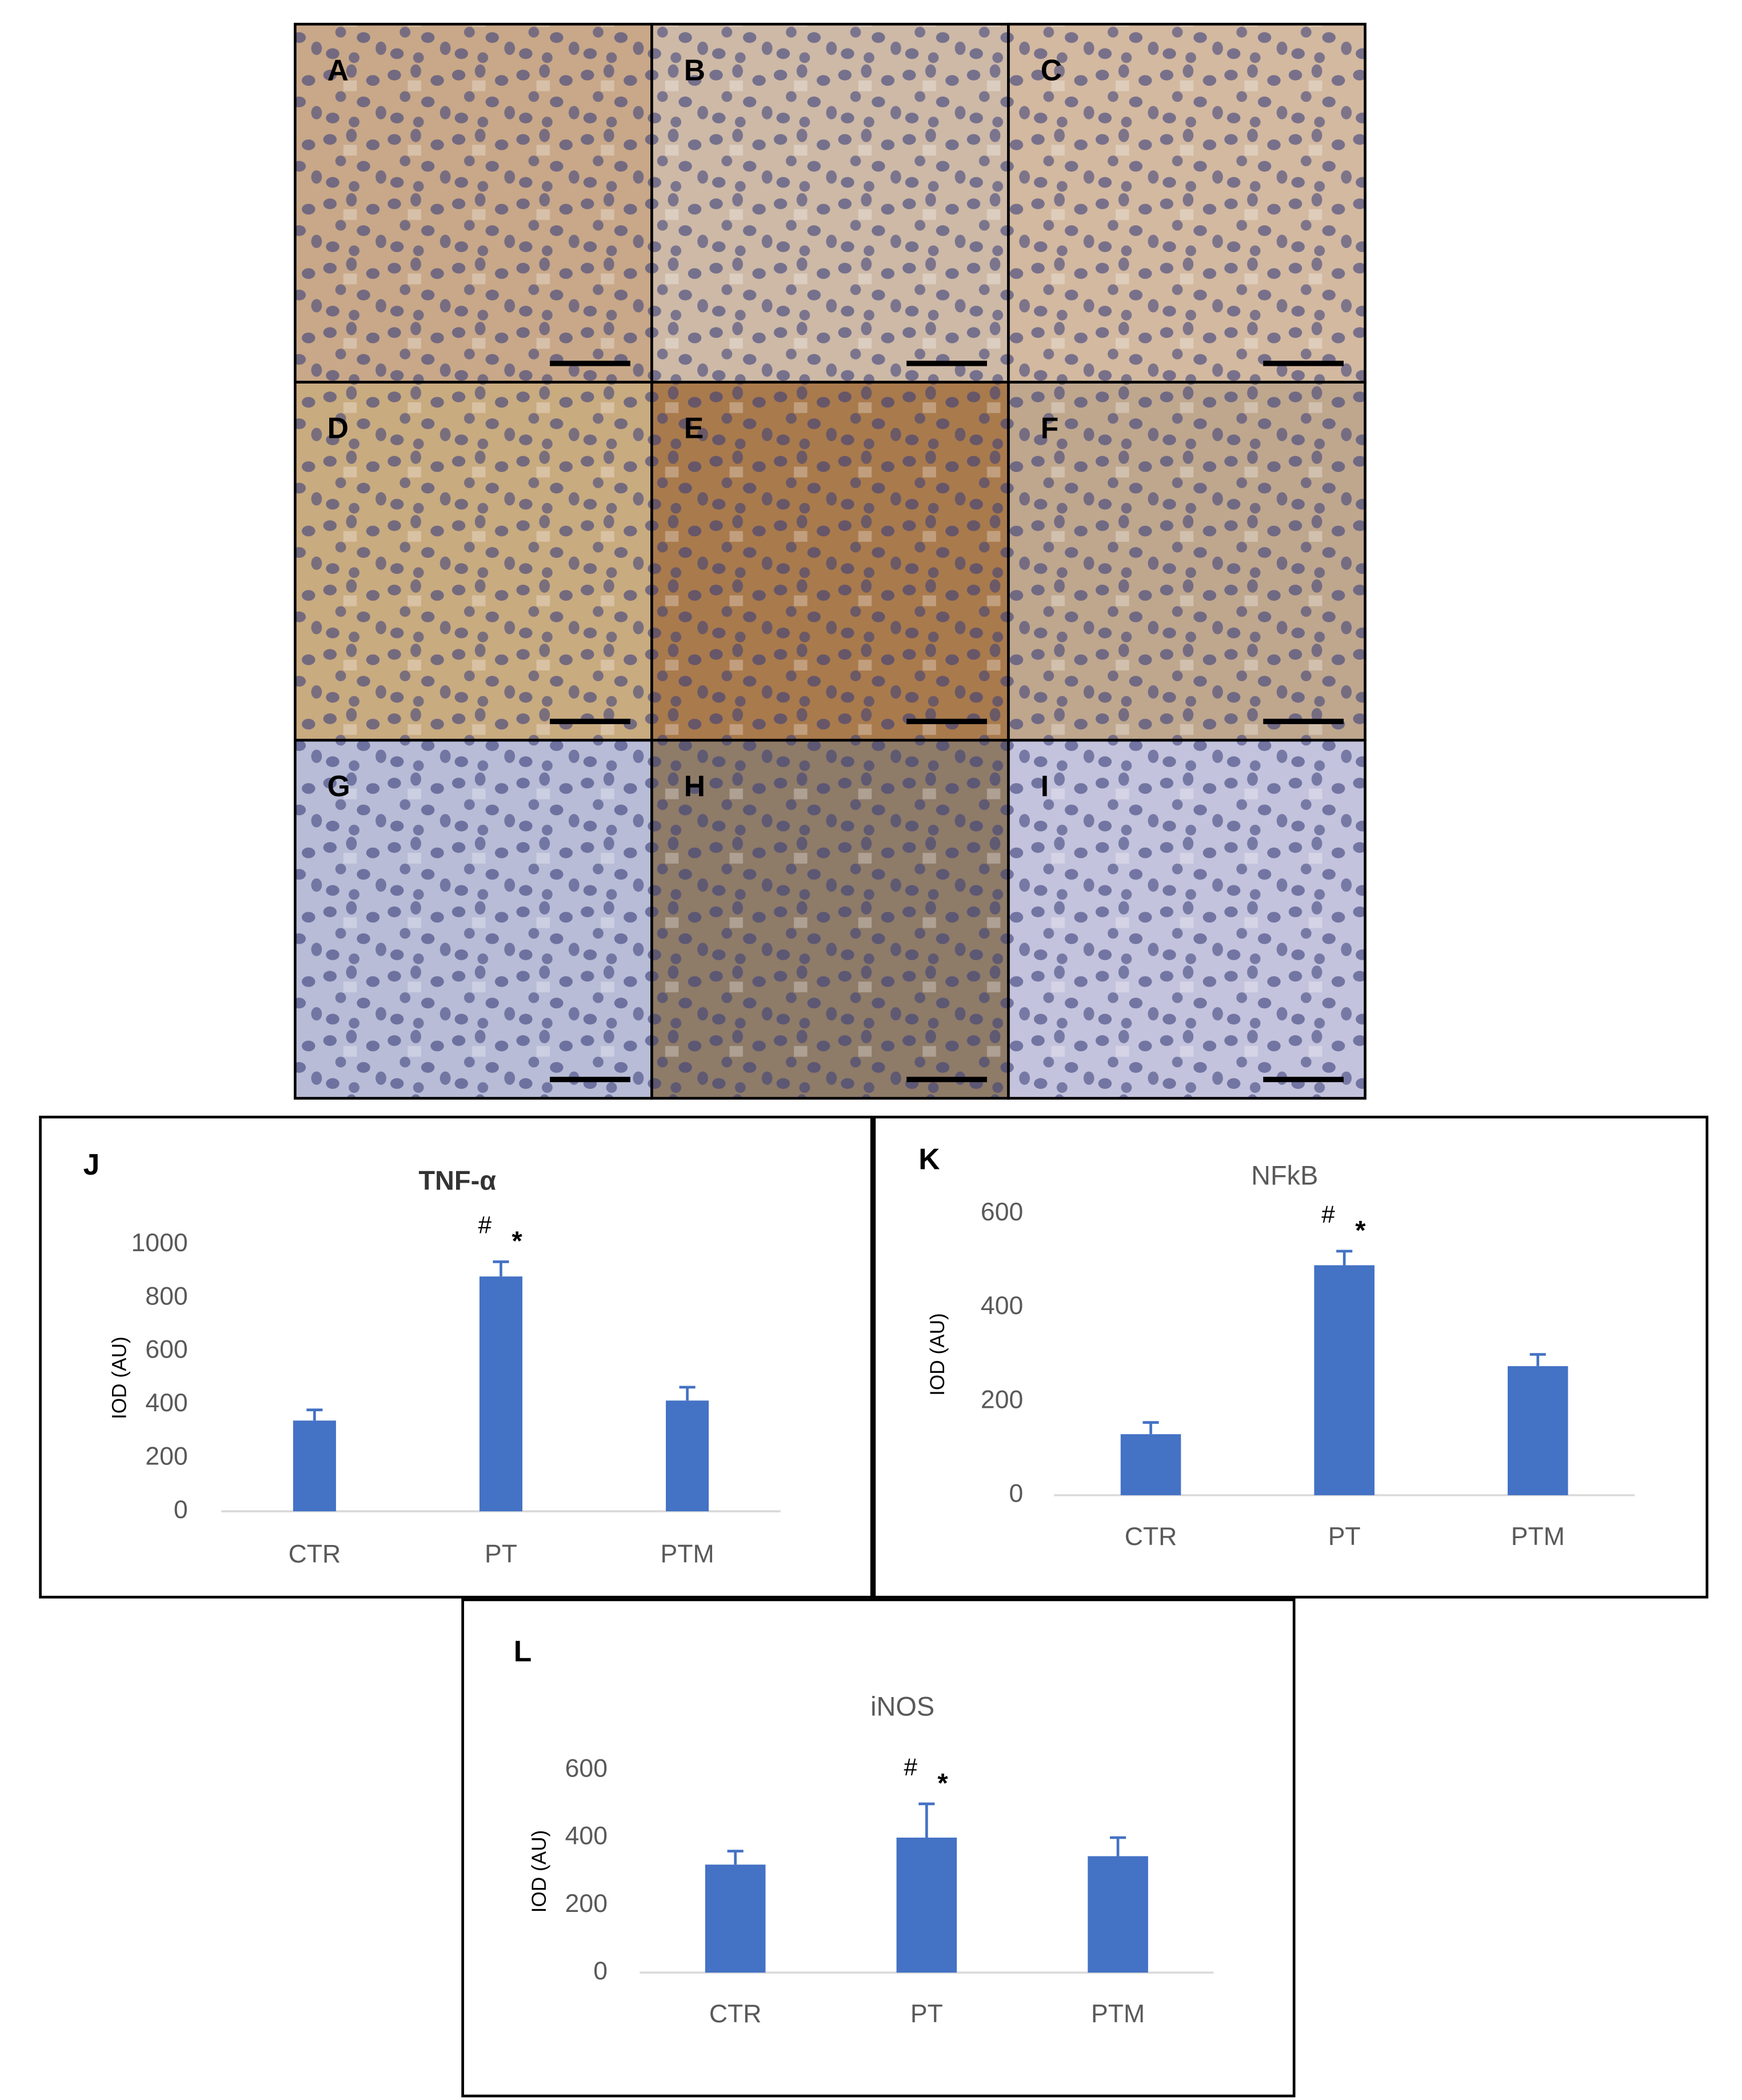 The width and height of the screenshot is (1742, 2100). Describe the element at coordinates (1284, 1175) in the screenshot. I see `chart-title: NFkB` at that location.